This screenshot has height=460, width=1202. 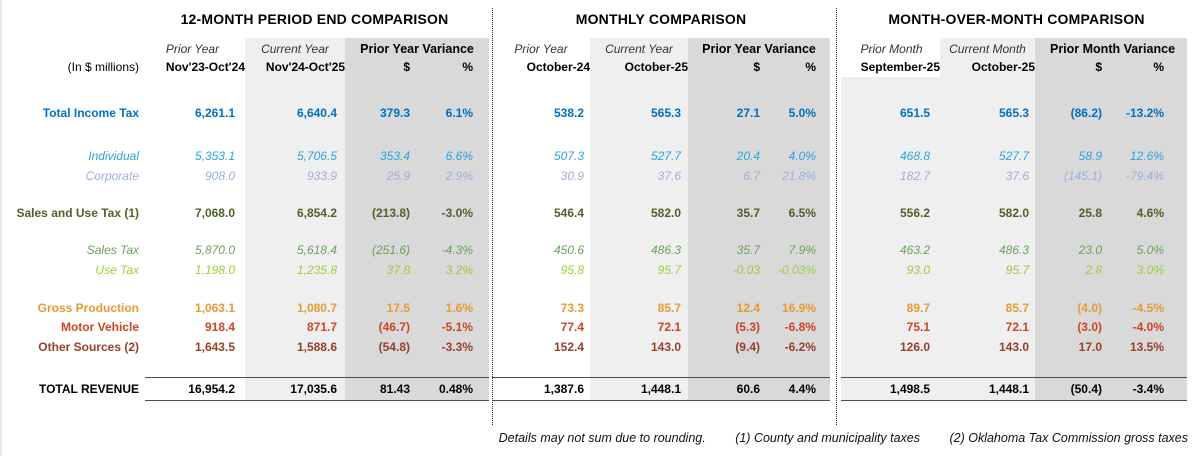 What do you see at coordinates (316, 213) in the screenshot?
I see `cell-sales-and-use-tax-1-current: 6,854.2` at bounding box center [316, 213].